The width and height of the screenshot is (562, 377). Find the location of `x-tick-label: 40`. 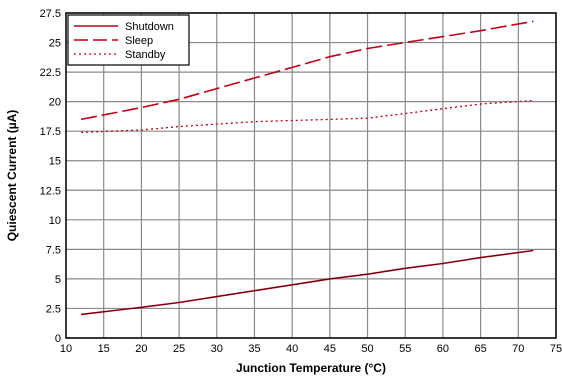

x-tick-label: 40 is located at coordinates (292, 349).